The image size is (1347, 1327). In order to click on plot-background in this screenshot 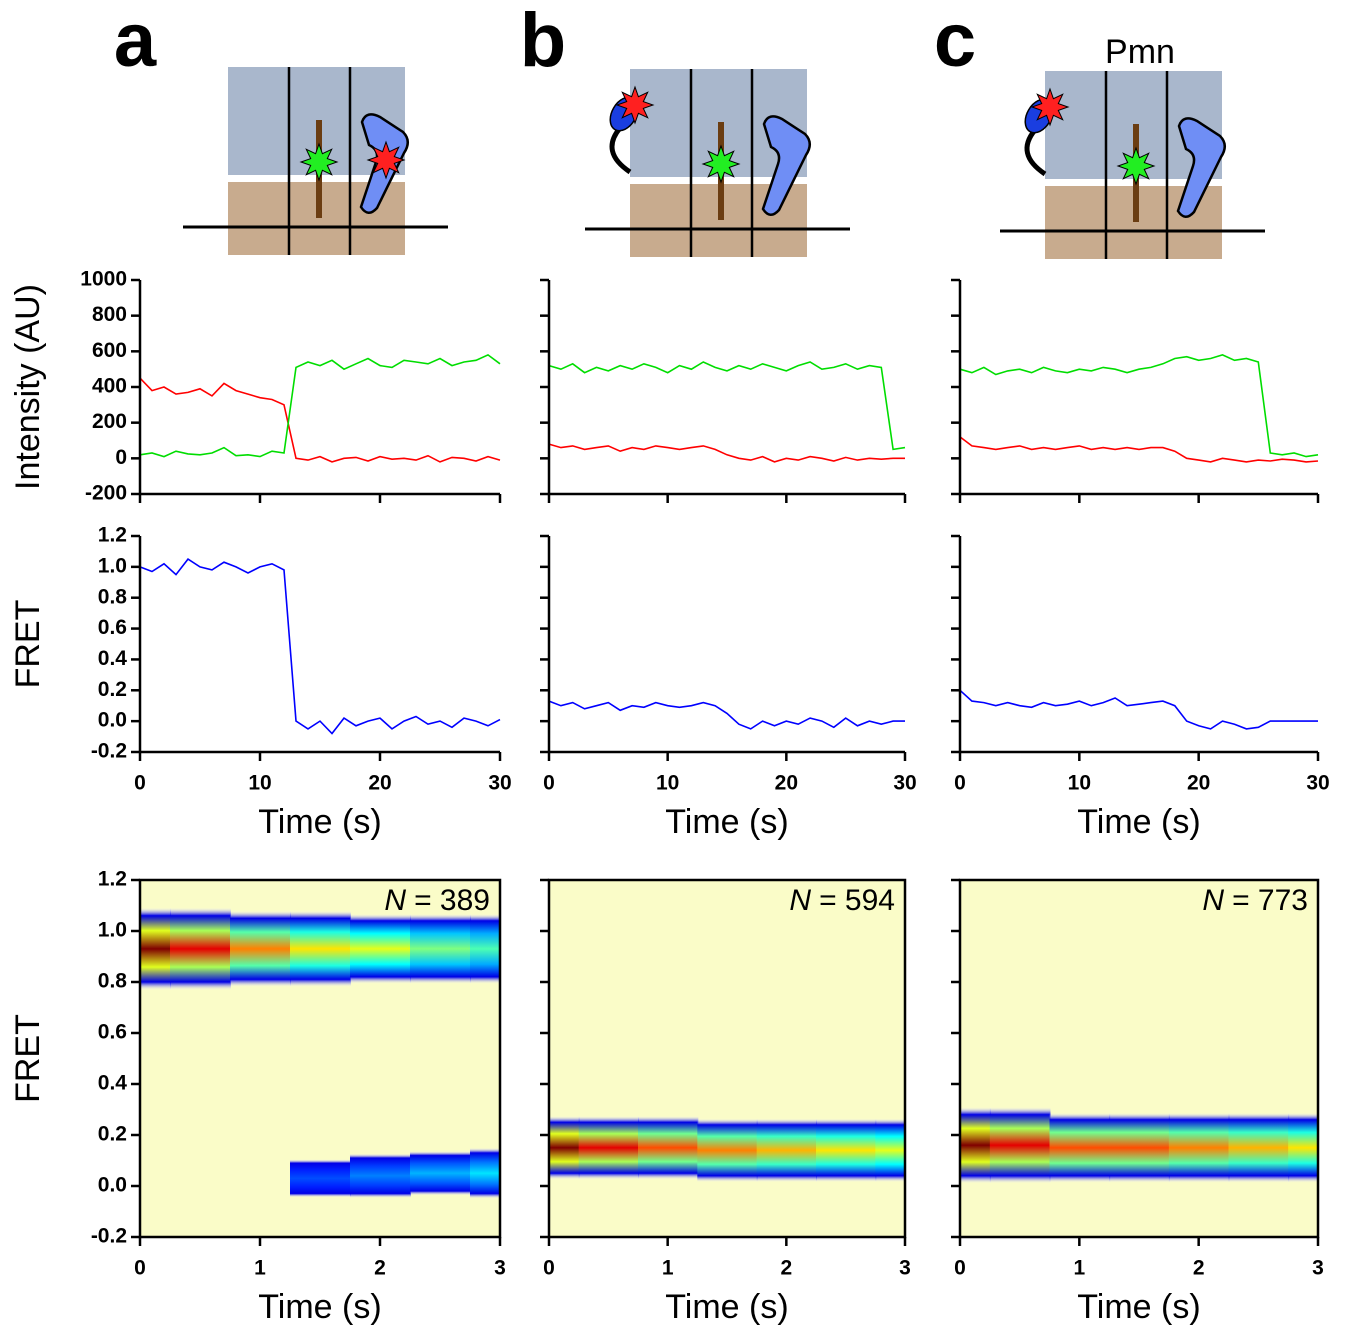, I will do `click(727, 1058)`.